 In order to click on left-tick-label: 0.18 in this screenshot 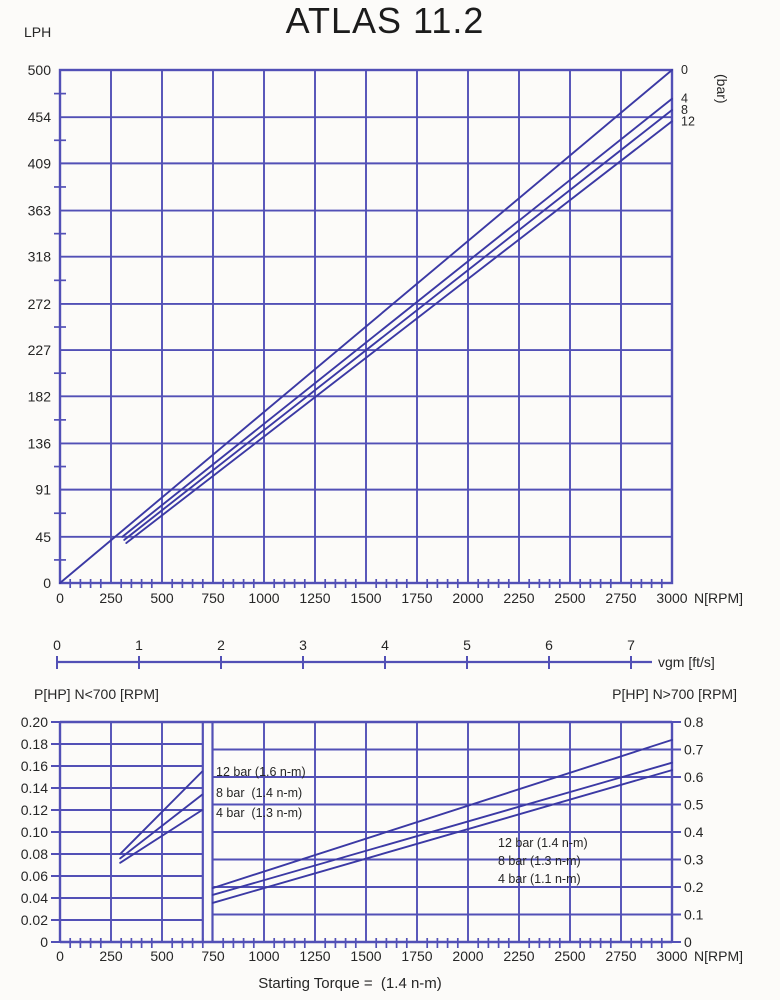, I will do `click(34, 744)`.